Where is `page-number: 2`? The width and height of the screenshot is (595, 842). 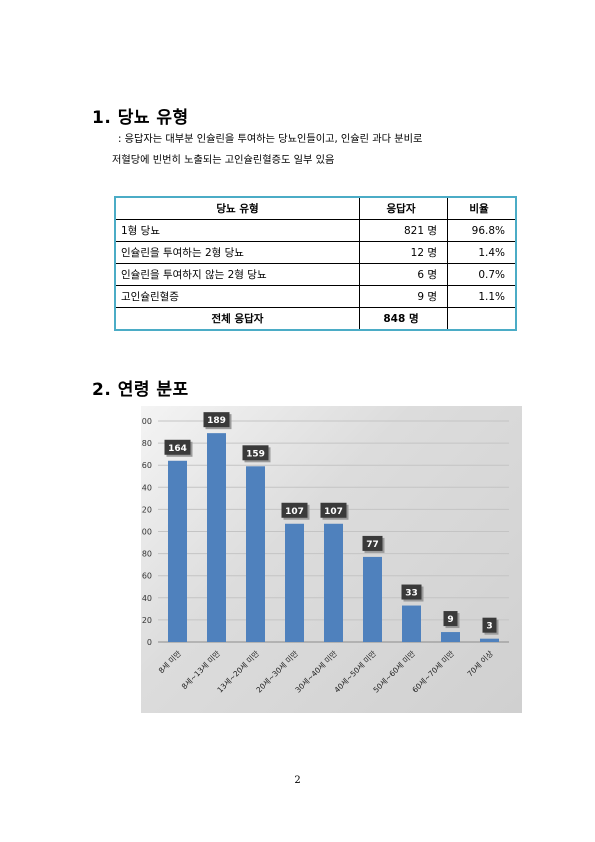
page-number: 2 is located at coordinates (297, 780).